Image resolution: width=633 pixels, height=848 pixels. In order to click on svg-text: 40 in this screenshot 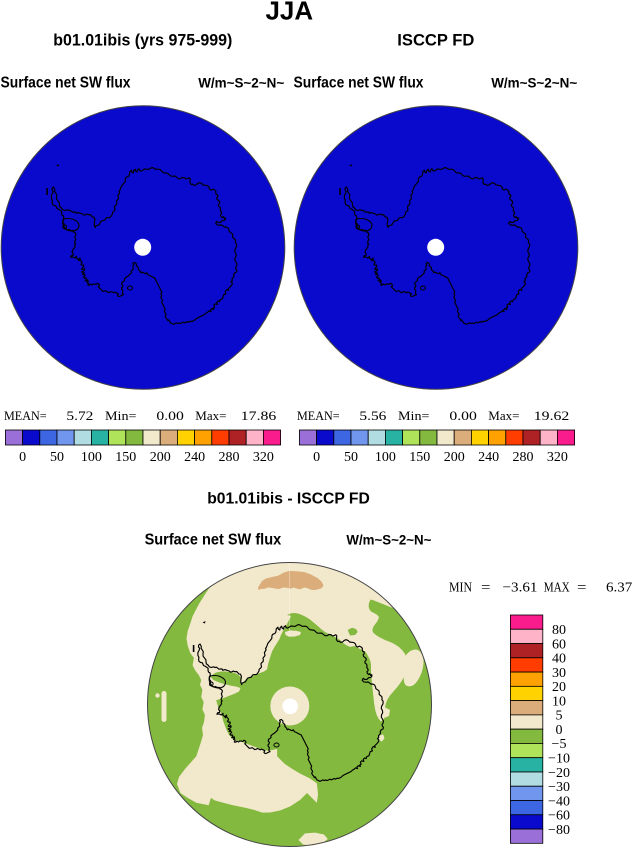, I will do `click(559, 659)`.